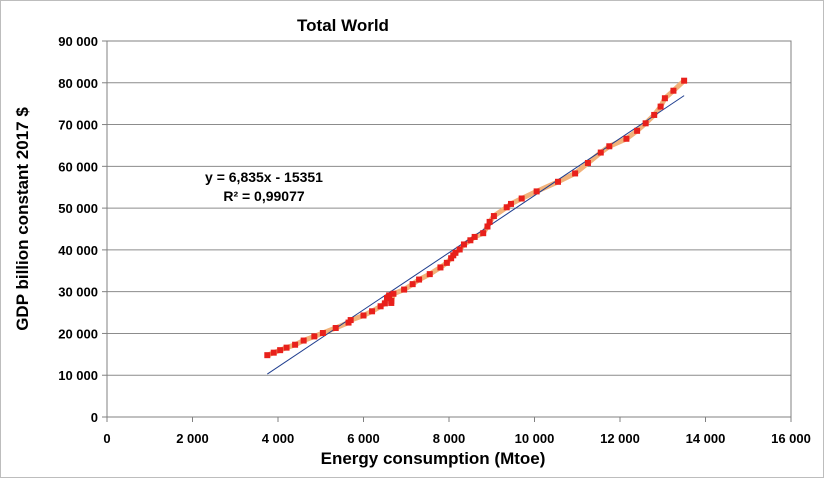  What do you see at coordinates (94, 417) in the screenshot?
I see `y-tick-label: 0` at bounding box center [94, 417].